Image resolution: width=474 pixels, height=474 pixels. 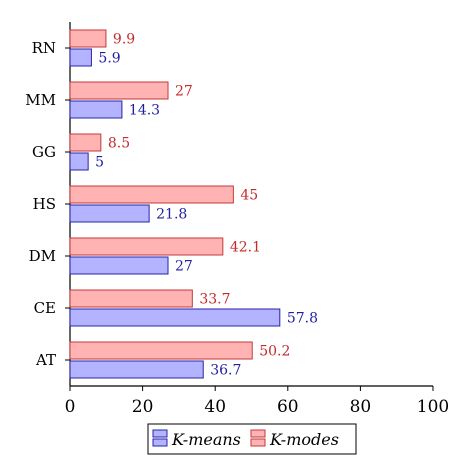 What do you see at coordinates (258, 442) in the screenshot?
I see `legend-swatch-kmodes-bottom` at bounding box center [258, 442].